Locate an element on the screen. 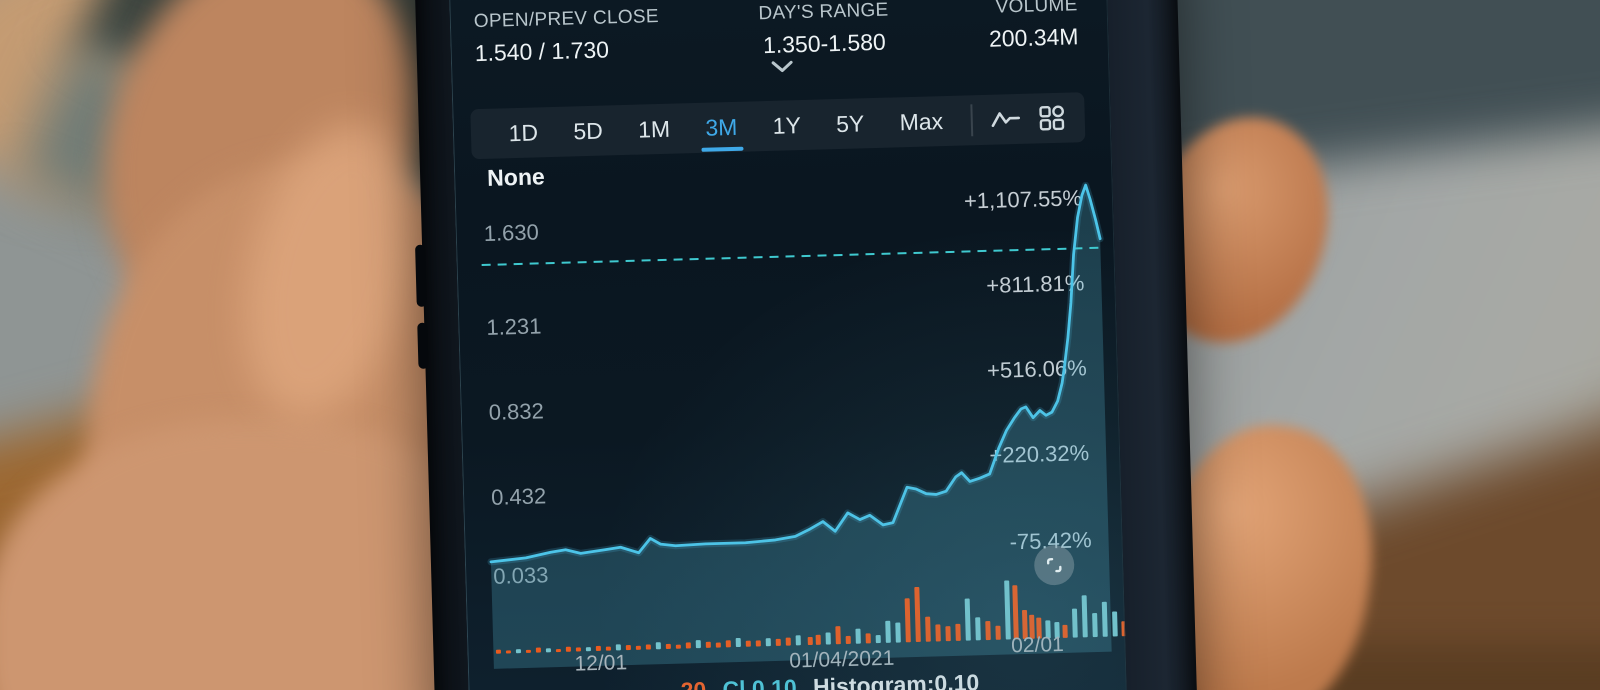 Image resolution: width=1600 pixels, height=690 pixels. tab-5d: 5D is located at coordinates (588, 130).